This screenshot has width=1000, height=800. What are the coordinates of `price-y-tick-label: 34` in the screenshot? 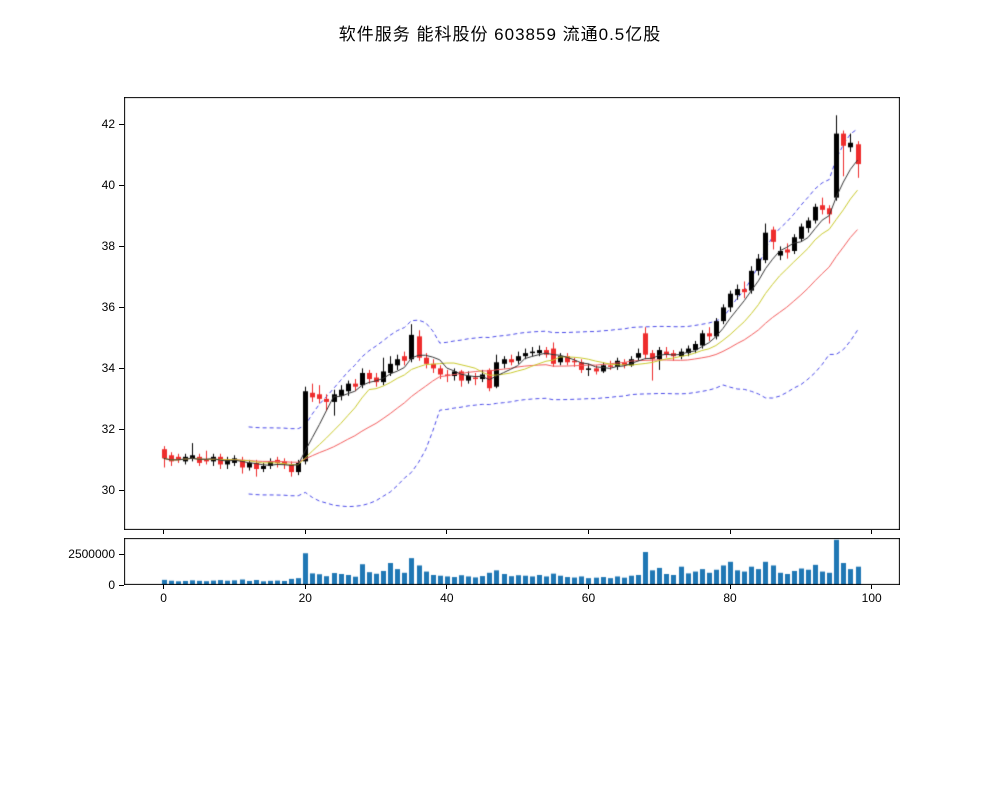 It's located at (108, 368).